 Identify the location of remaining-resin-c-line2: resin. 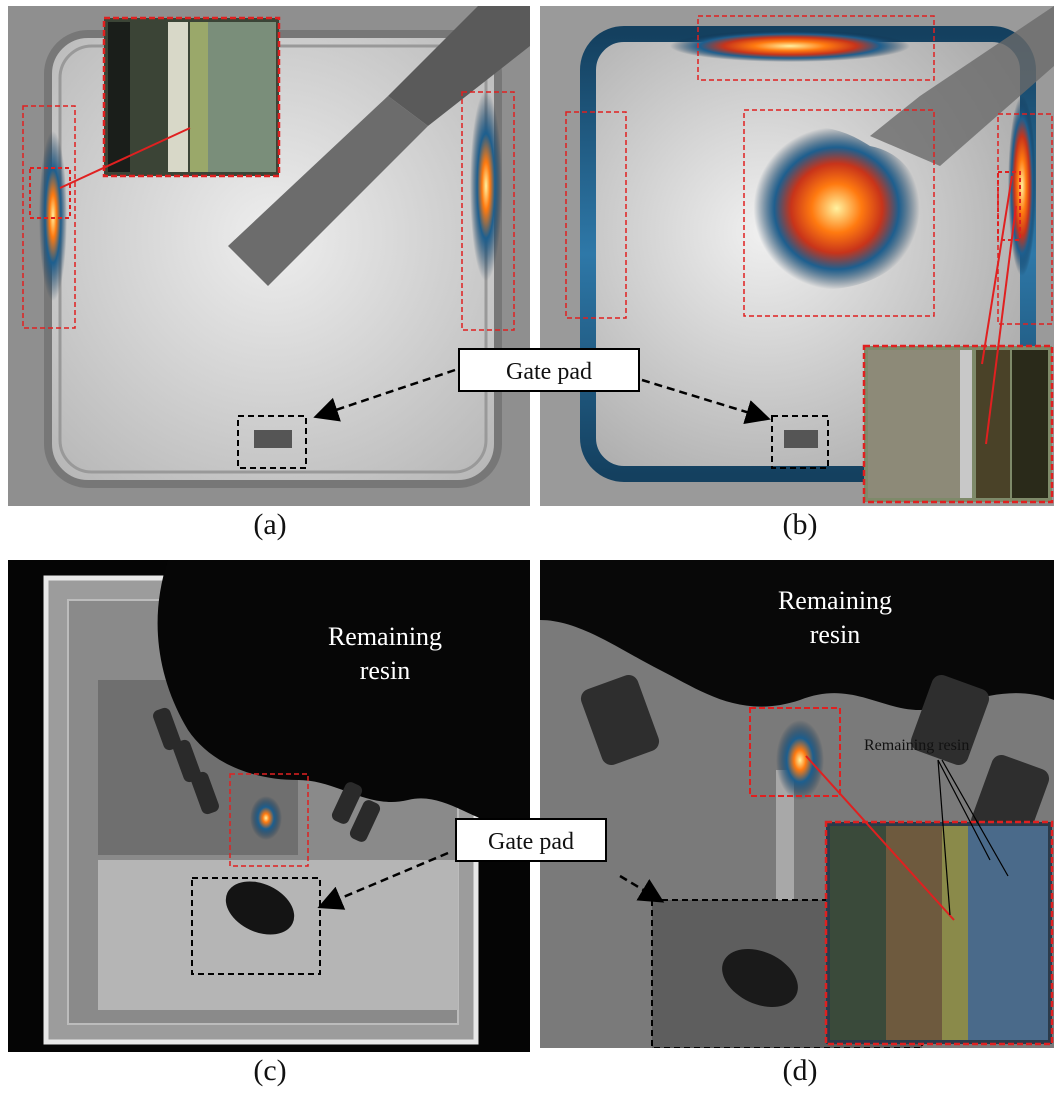
(385, 670).